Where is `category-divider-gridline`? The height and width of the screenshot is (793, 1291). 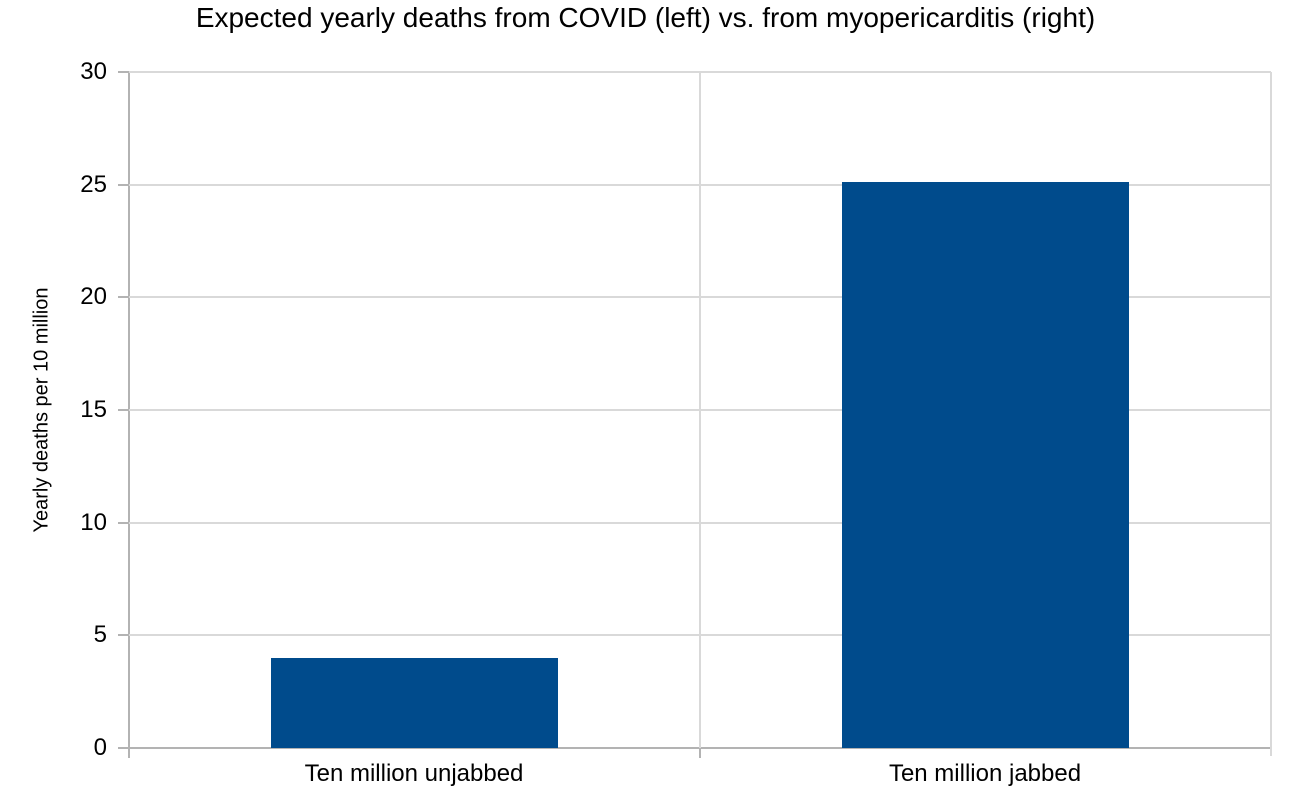
category-divider-gridline is located at coordinates (700, 410).